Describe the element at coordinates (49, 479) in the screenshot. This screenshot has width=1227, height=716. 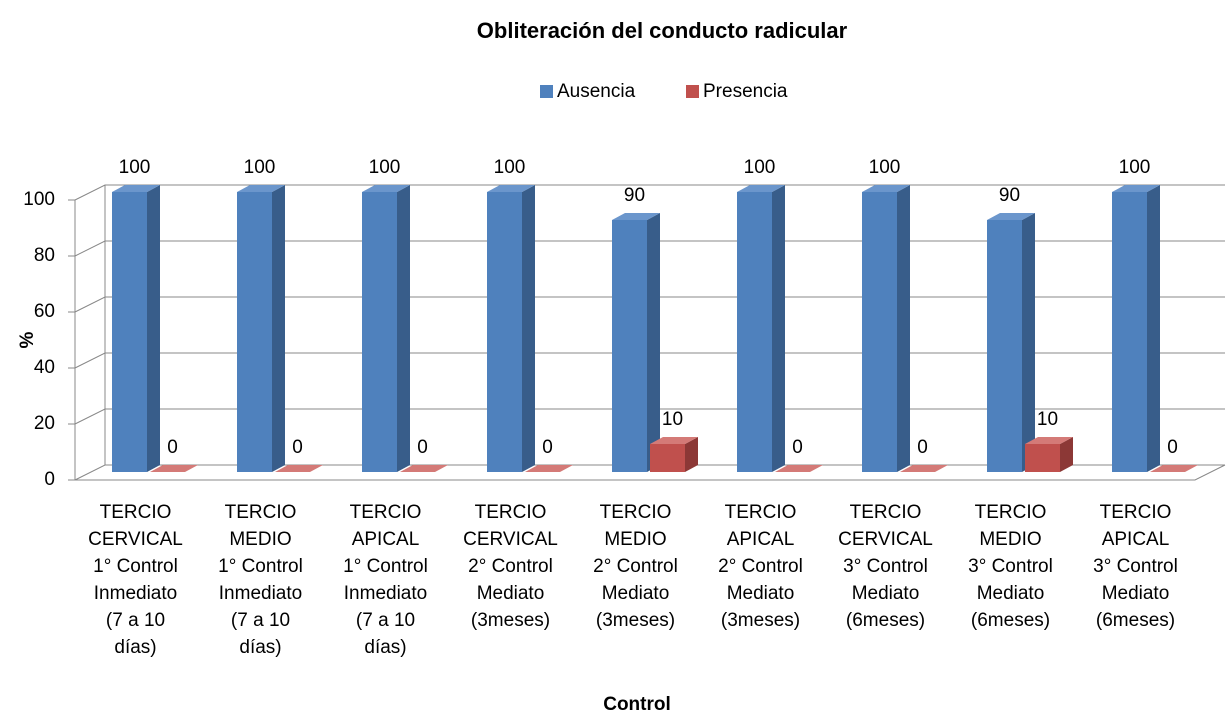
I see `y-tick-label: 0` at that location.